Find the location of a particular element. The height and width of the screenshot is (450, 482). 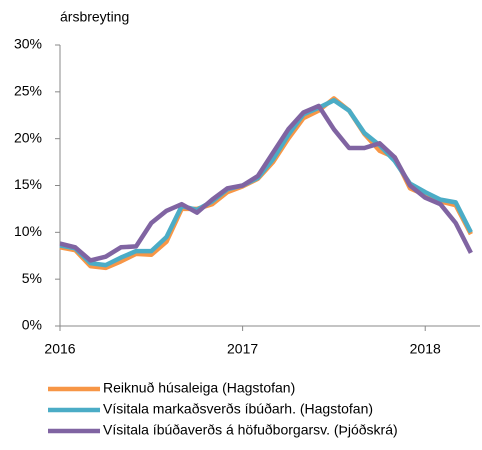

x-tick-label: 2017 is located at coordinates (242, 349).